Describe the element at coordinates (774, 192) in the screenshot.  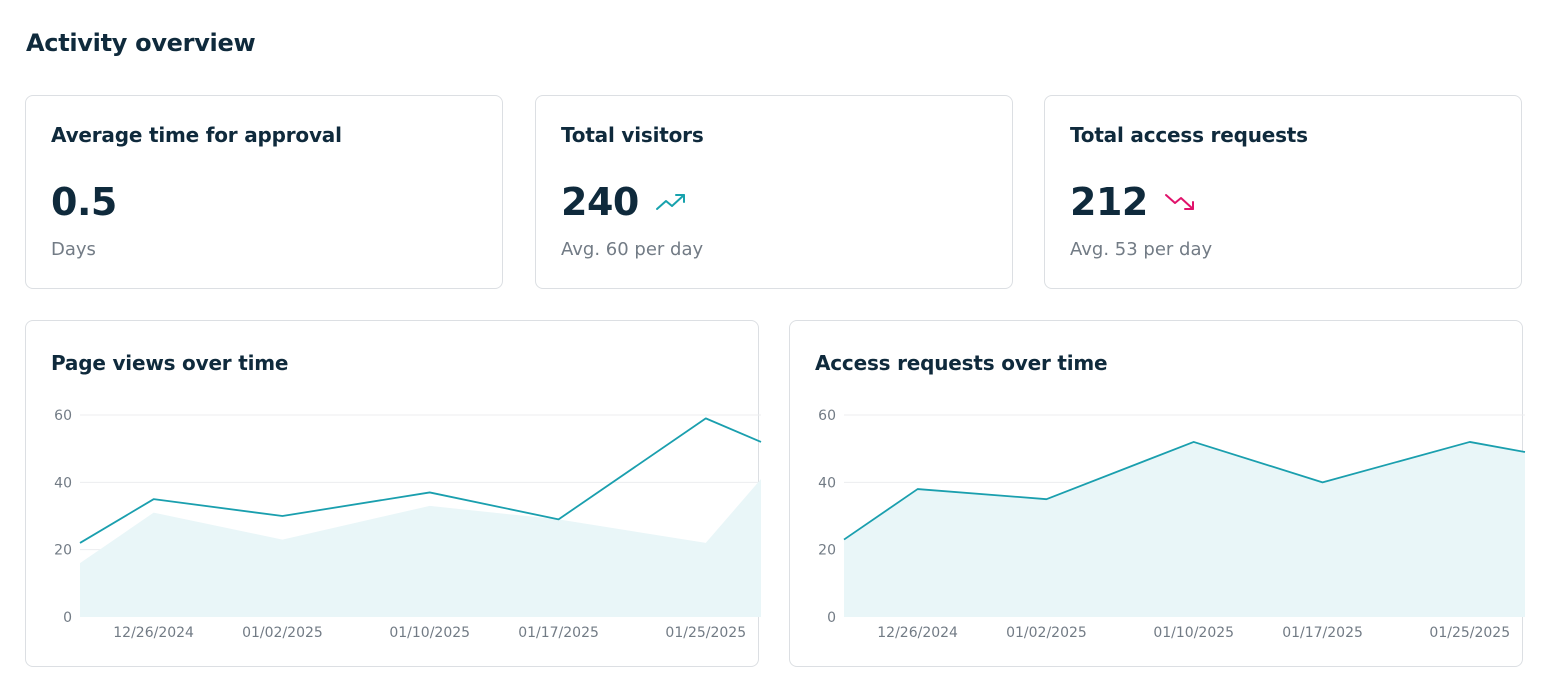
I see `stat-card-total-visitors: Total visitors 240 Avg. 60 per day` at that location.